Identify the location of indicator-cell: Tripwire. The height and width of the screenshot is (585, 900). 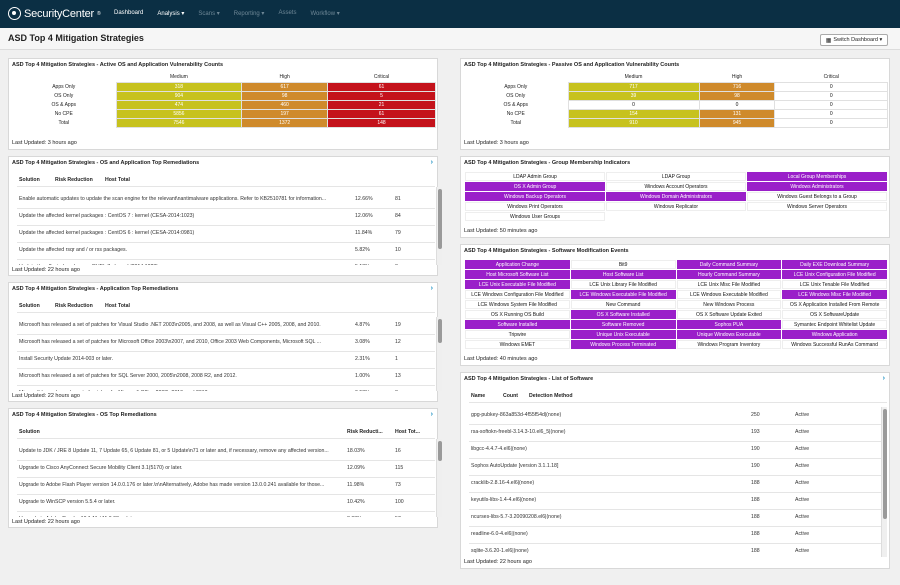
(517, 334).